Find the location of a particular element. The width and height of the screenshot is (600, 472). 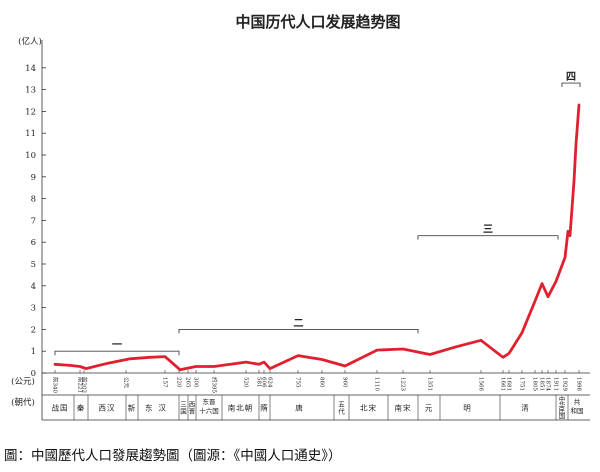

year-tick-label: 1566 is located at coordinates (481, 384).